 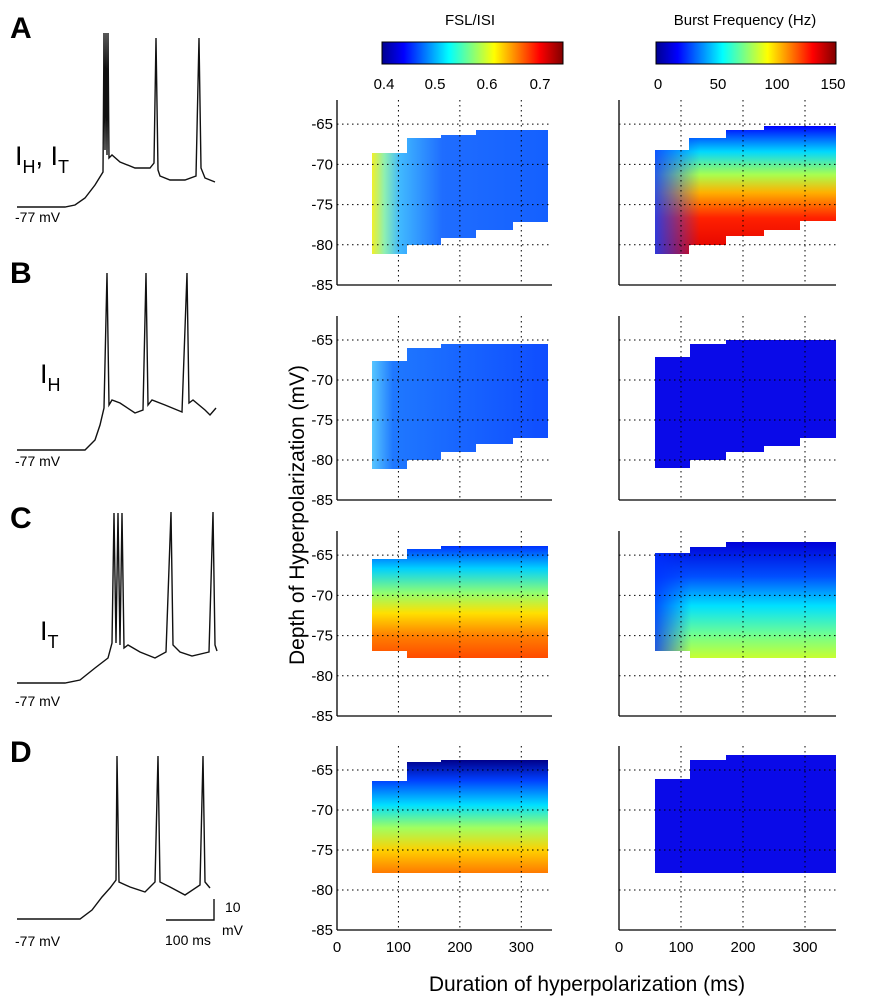 I want to click on scale-bar-voltage-unit: mV, so click(x=233, y=930).